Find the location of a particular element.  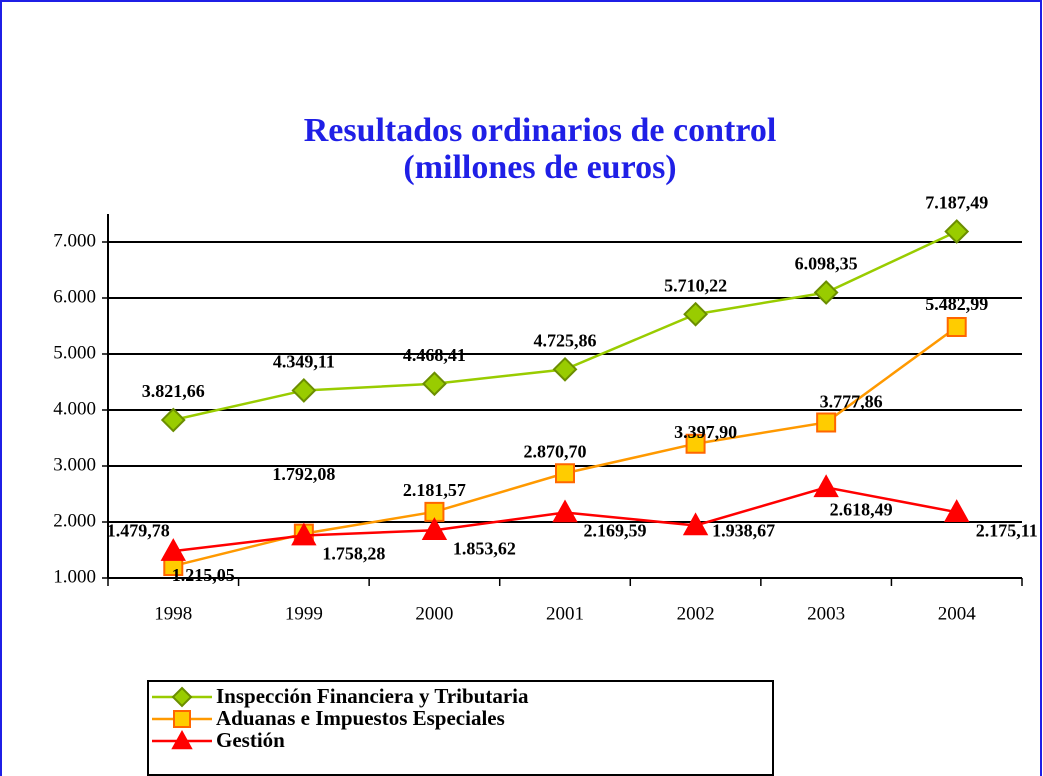

data-label: 4.468,41 is located at coordinates (434, 355).